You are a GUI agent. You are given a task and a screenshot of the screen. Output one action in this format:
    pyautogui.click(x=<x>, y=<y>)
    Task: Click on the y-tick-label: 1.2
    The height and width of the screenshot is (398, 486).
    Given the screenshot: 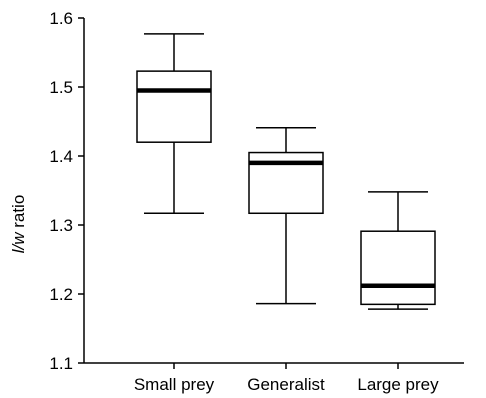 What is the action you would take?
    pyautogui.click(x=61, y=294)
    